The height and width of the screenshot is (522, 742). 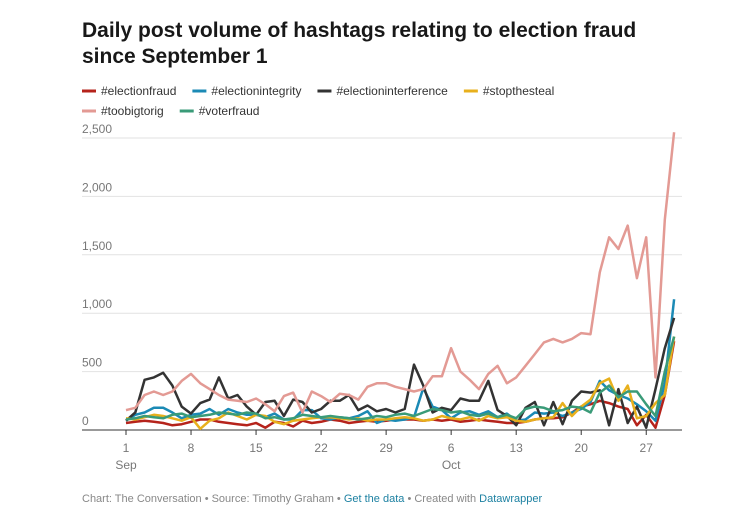 I want to click on y-tick-label: 0, so click(x=85, y=421).